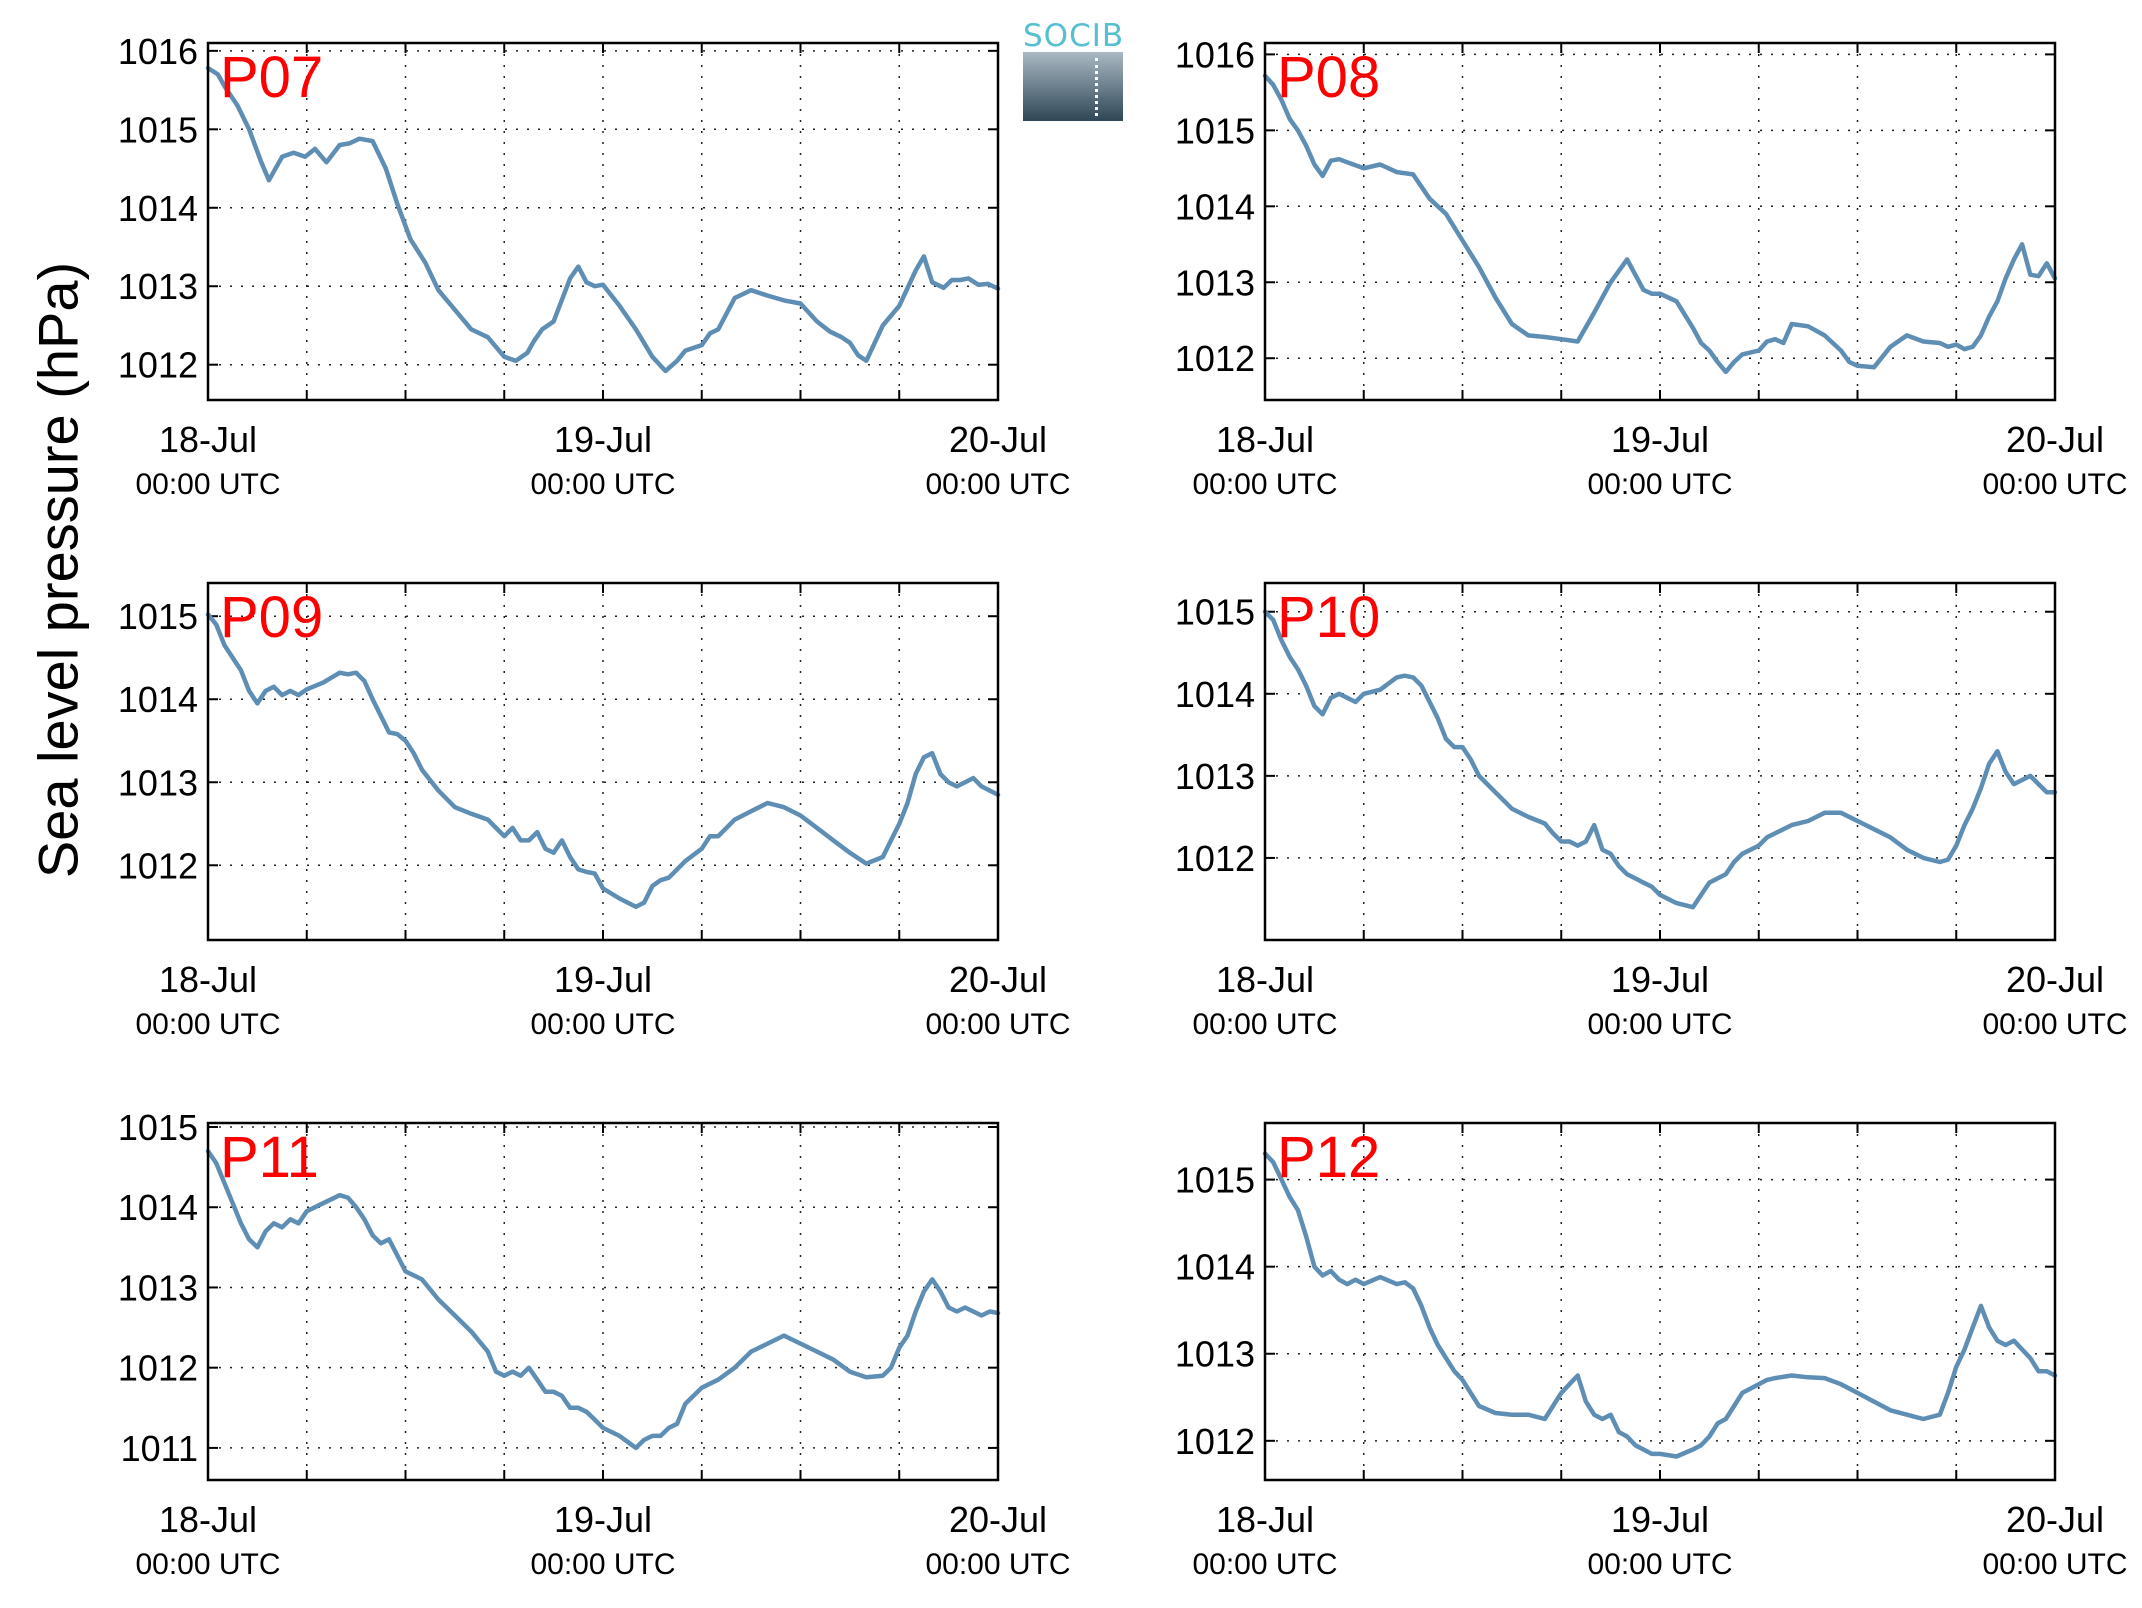 The width and height of the screenshot is (2142, 1608). I want to click on socib-logo: SOCIB, so click(1073, 69).